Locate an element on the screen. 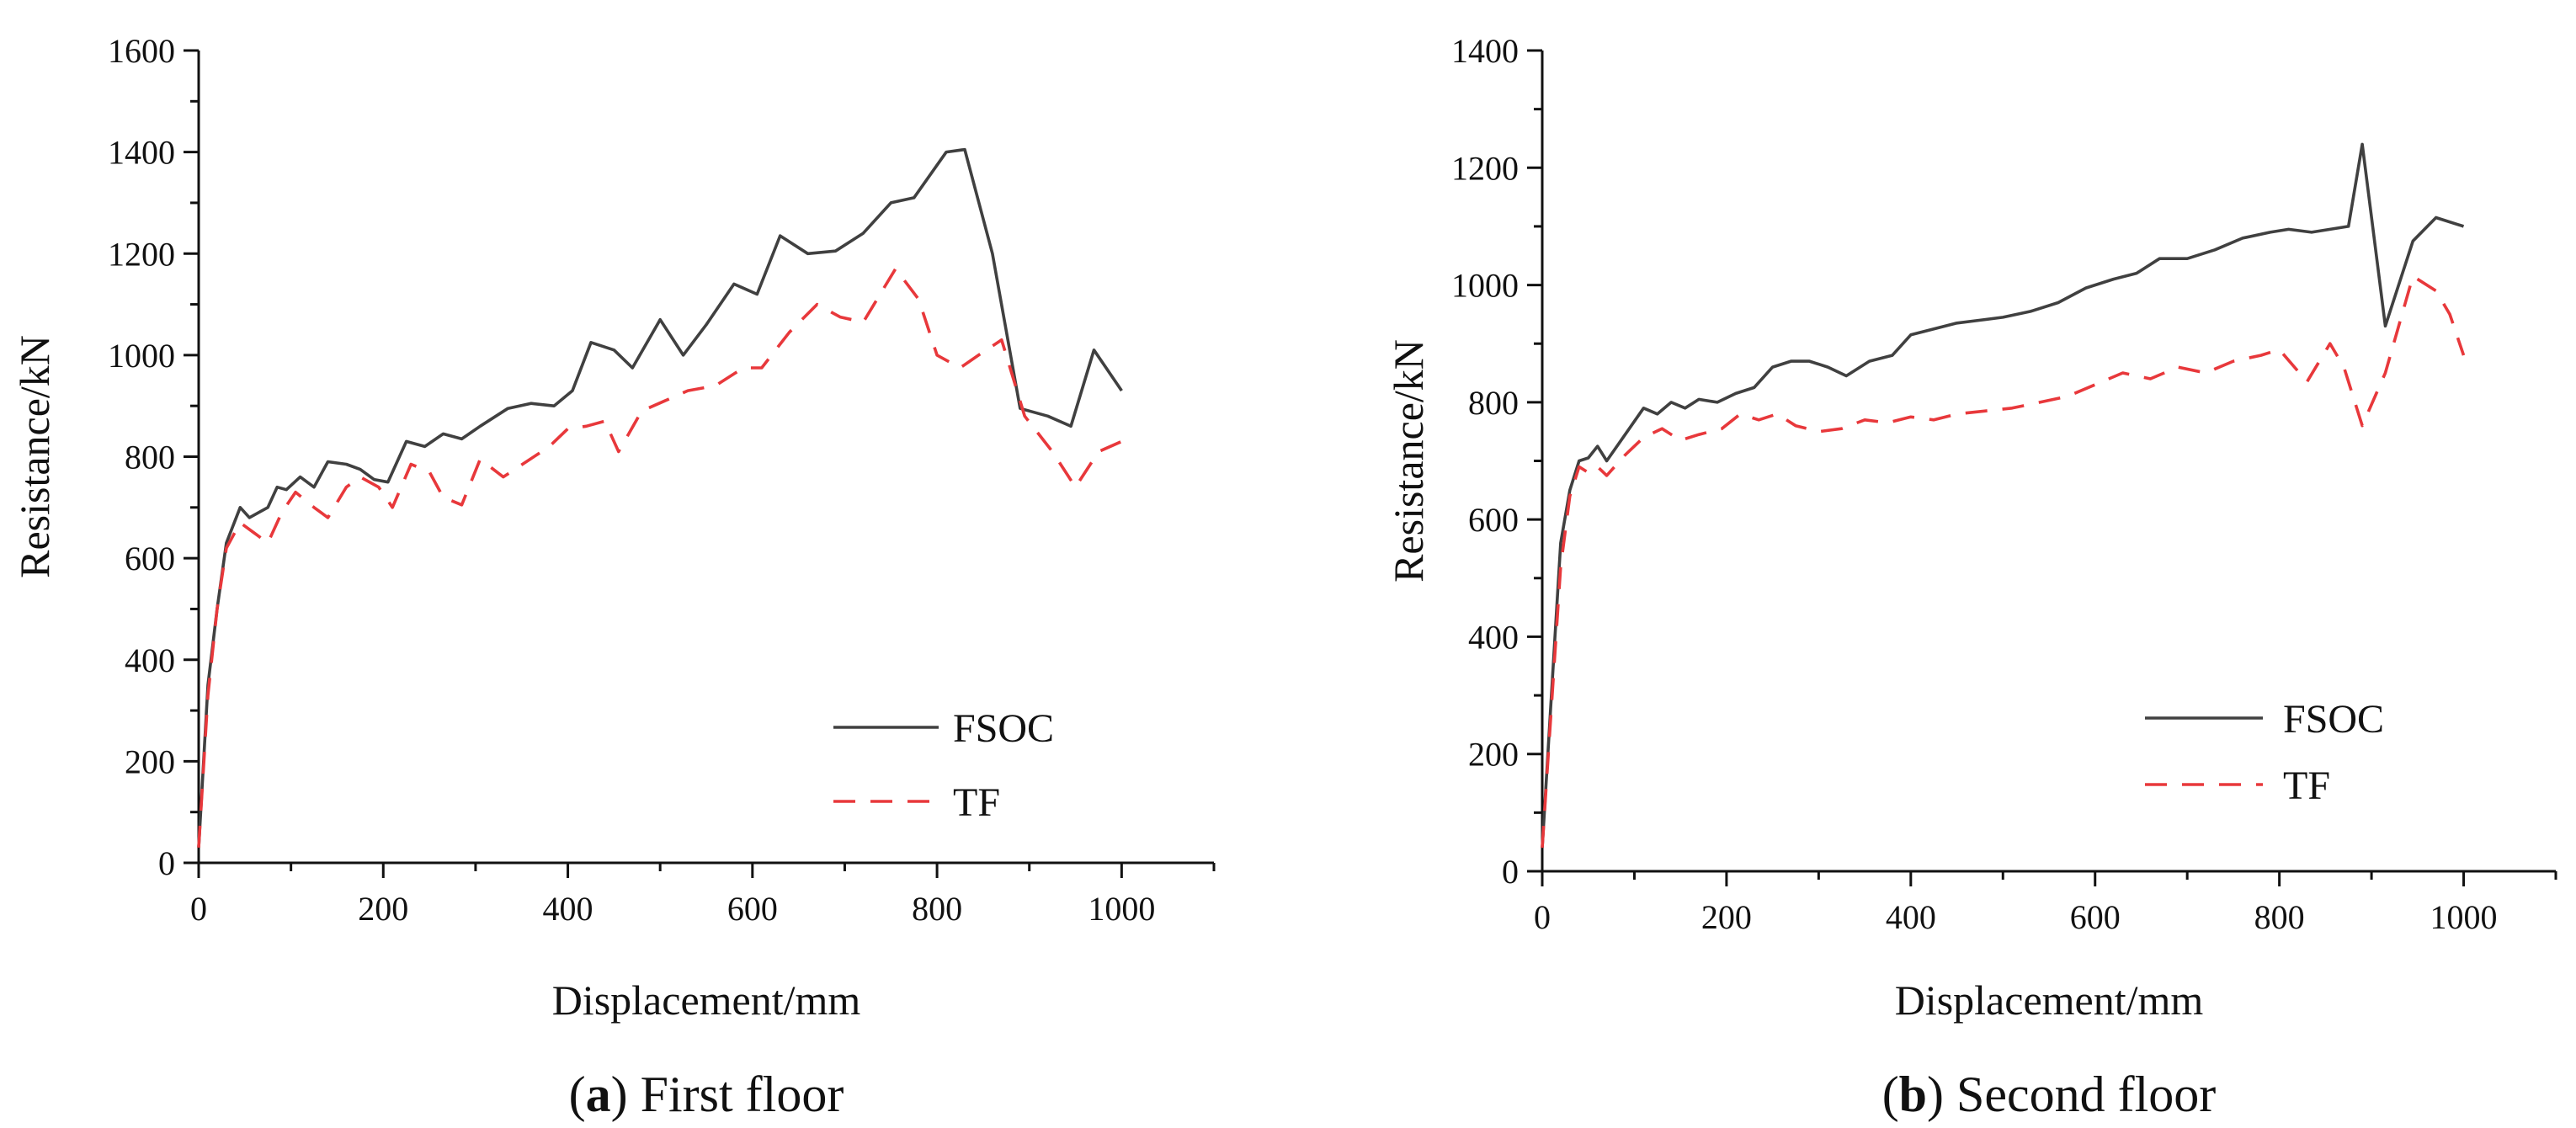  figure-caption: (a) First floor is located at coordinates (706, 1094).